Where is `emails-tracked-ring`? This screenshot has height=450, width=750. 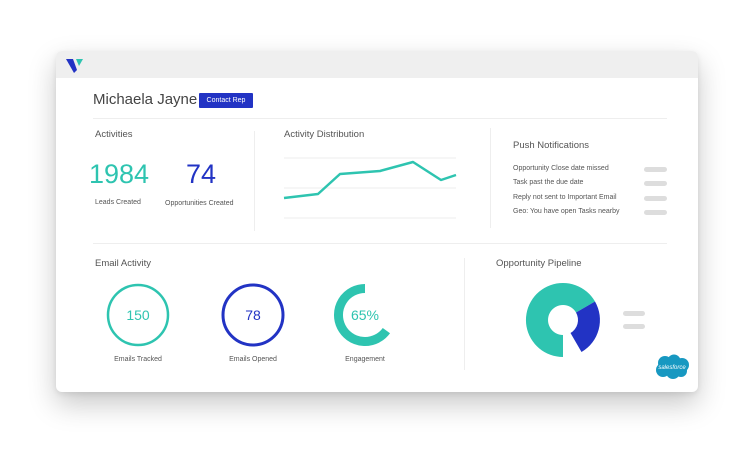
emails-tracked-ring is located at coordinates (138, 315).